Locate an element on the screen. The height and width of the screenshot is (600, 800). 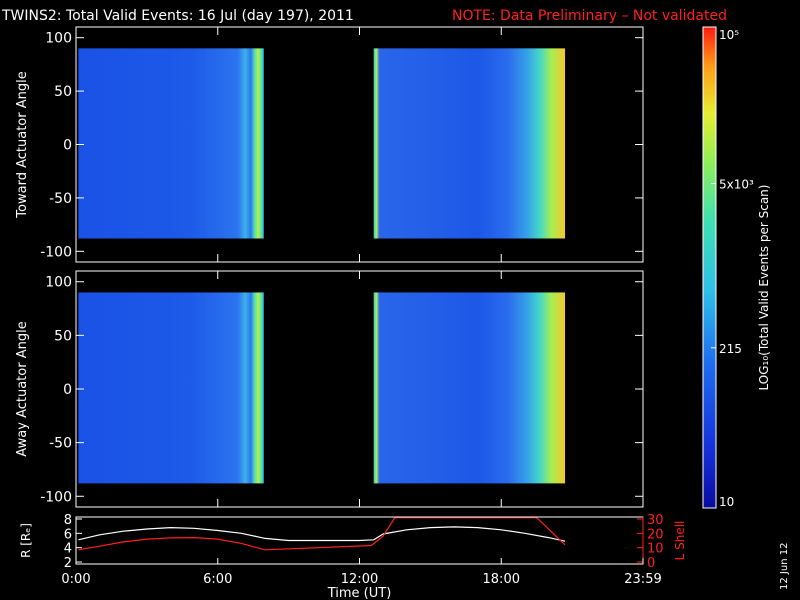
colorbar-label: LOG₁₀(Total Valid Events per Scan) is located at coordinates (764, 288).